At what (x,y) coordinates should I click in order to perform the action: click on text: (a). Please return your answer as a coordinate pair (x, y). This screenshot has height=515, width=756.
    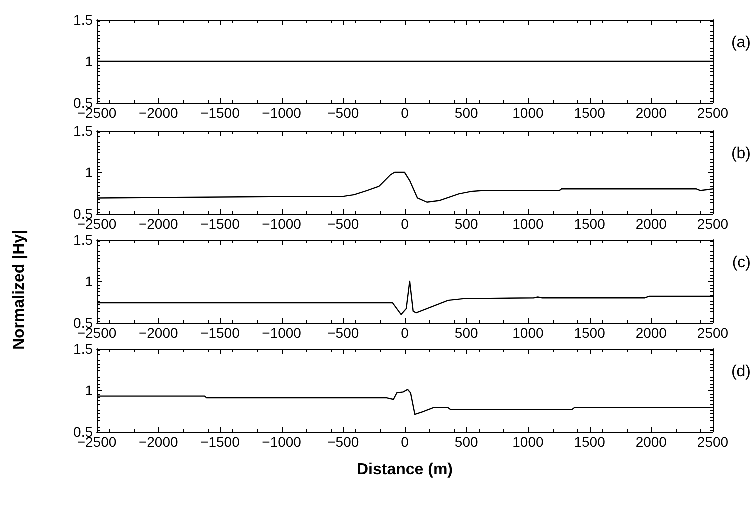
    Looking at the image, I should click on (741, 43).